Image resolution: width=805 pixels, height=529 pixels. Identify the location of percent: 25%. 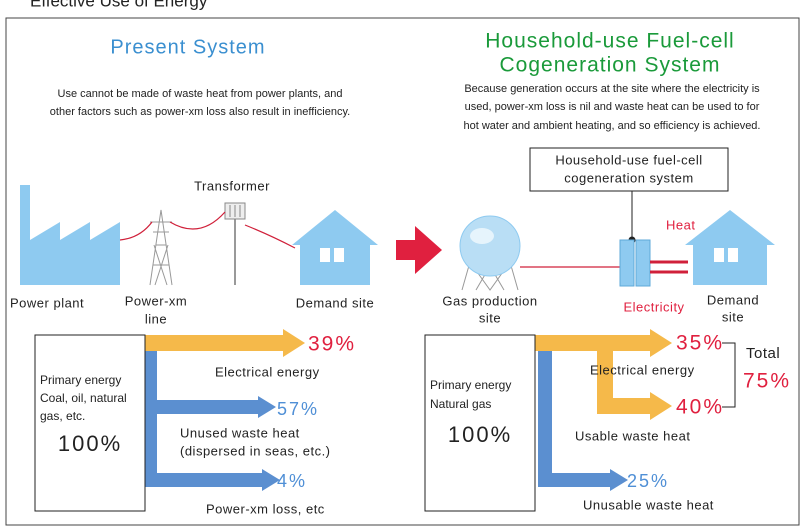
(648, 481).